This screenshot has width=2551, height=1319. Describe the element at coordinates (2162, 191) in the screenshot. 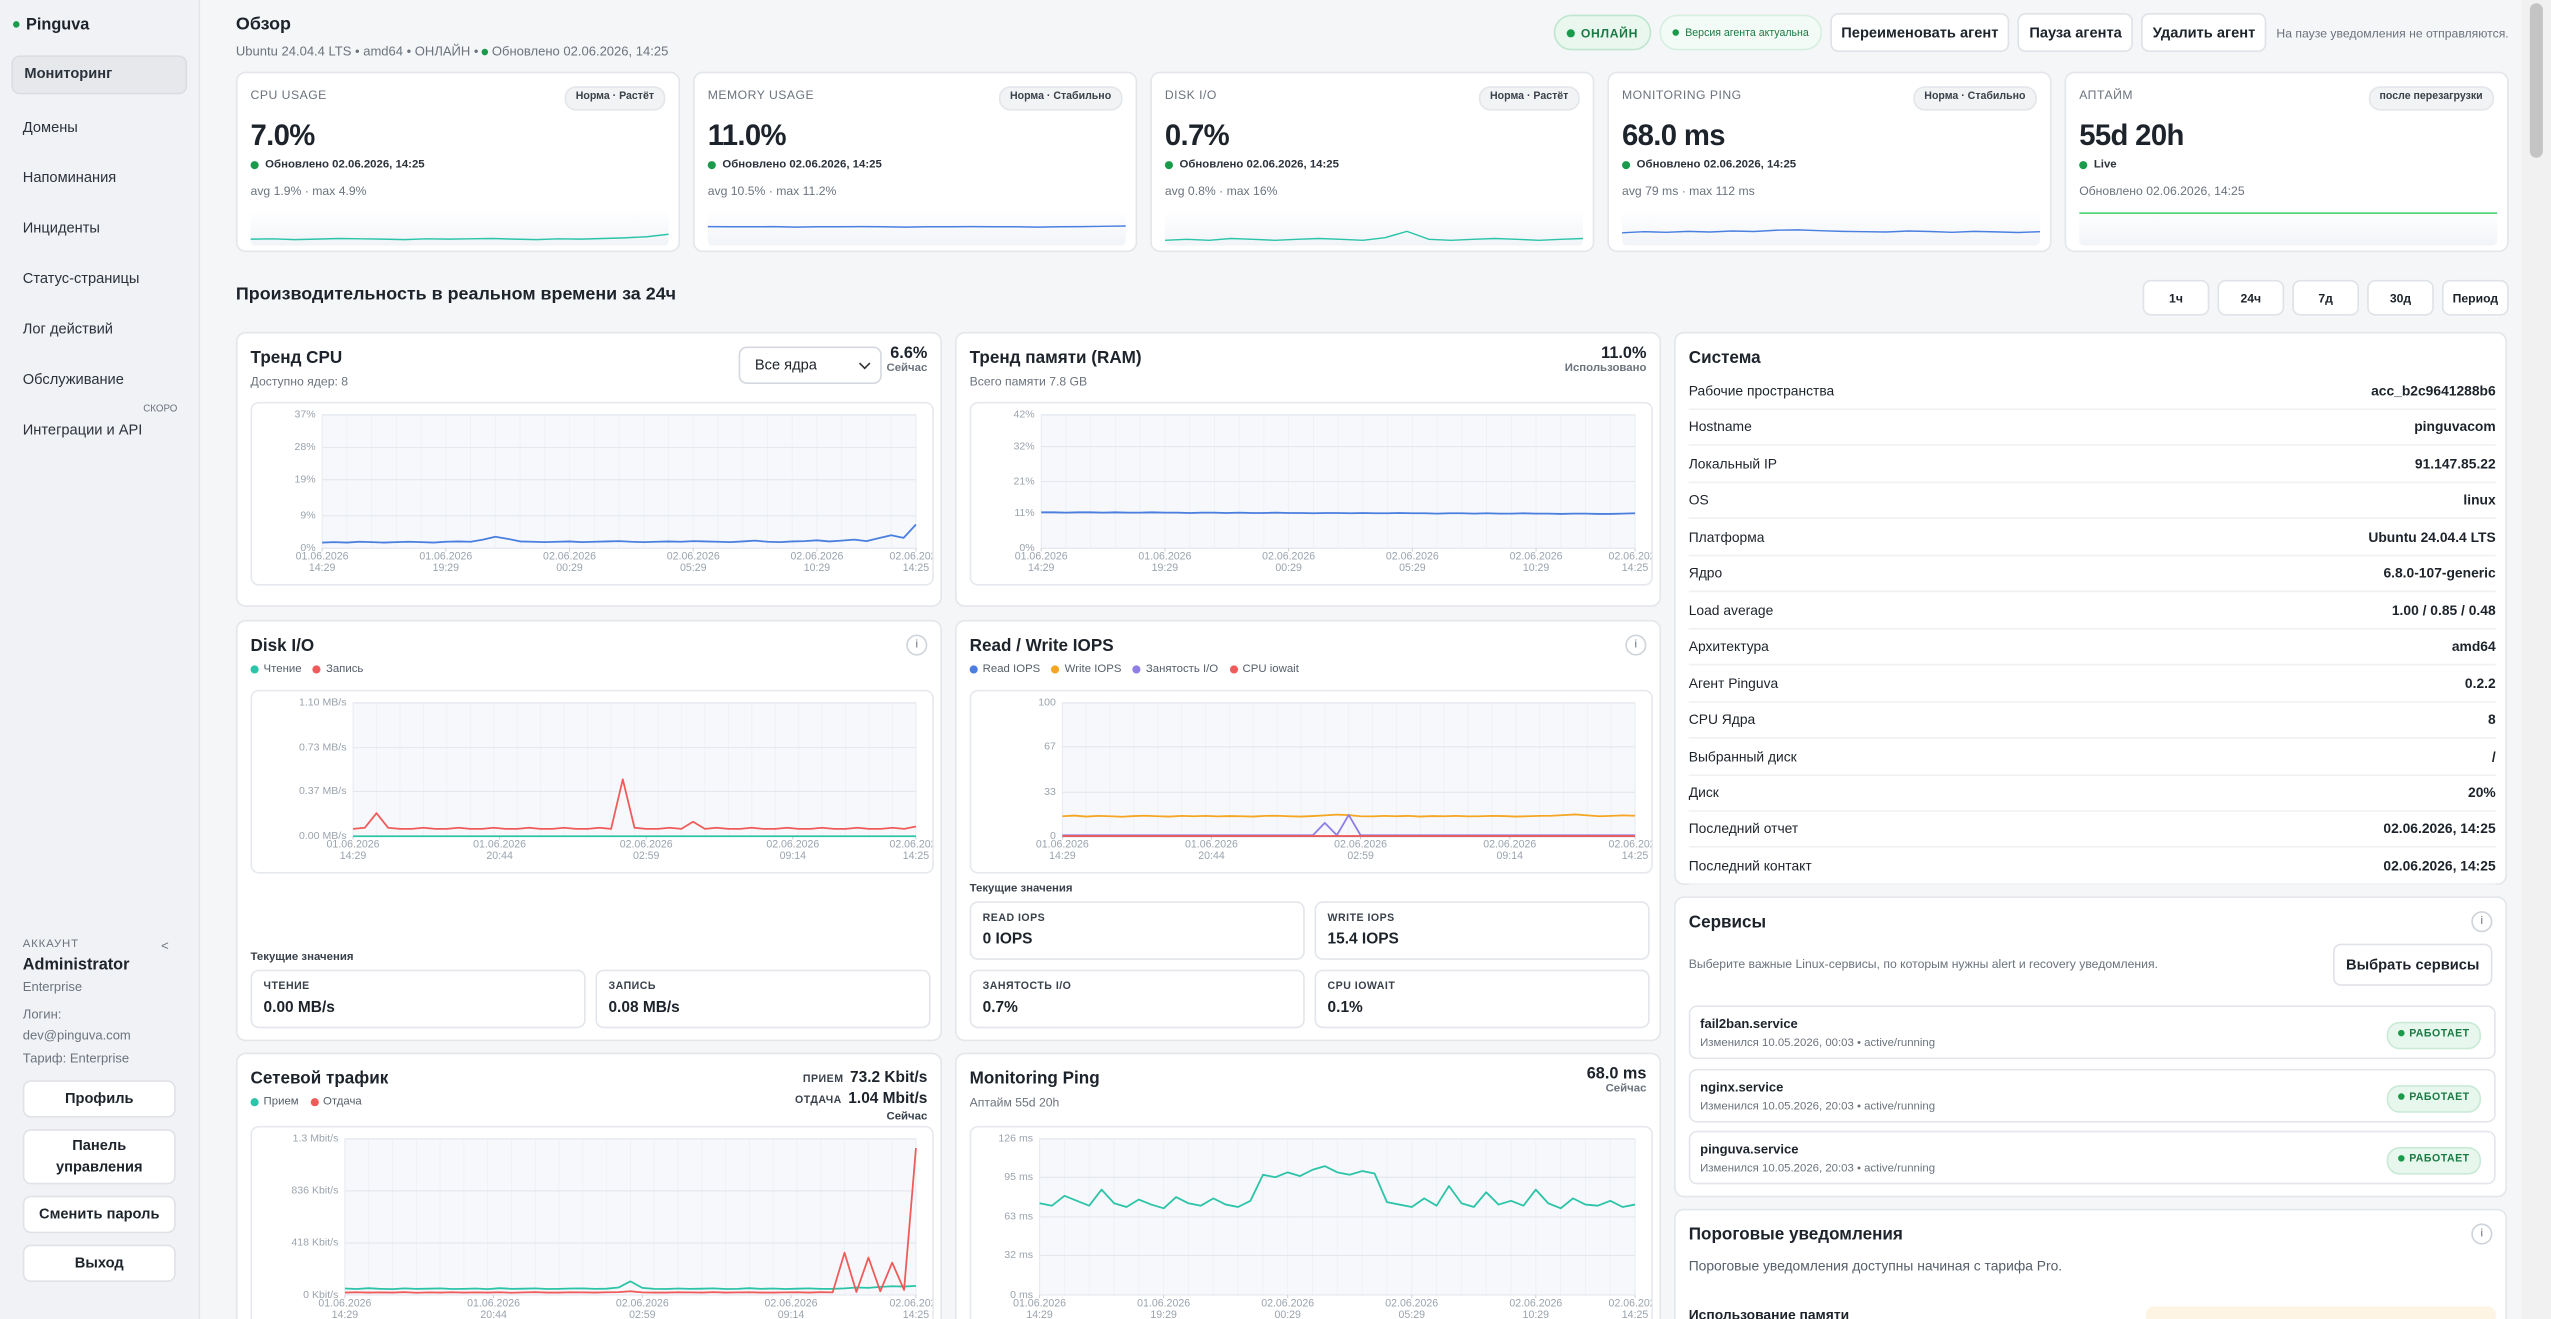

I see `metric-stats: Обновлено 02.06.2026, 14:25` at that location.